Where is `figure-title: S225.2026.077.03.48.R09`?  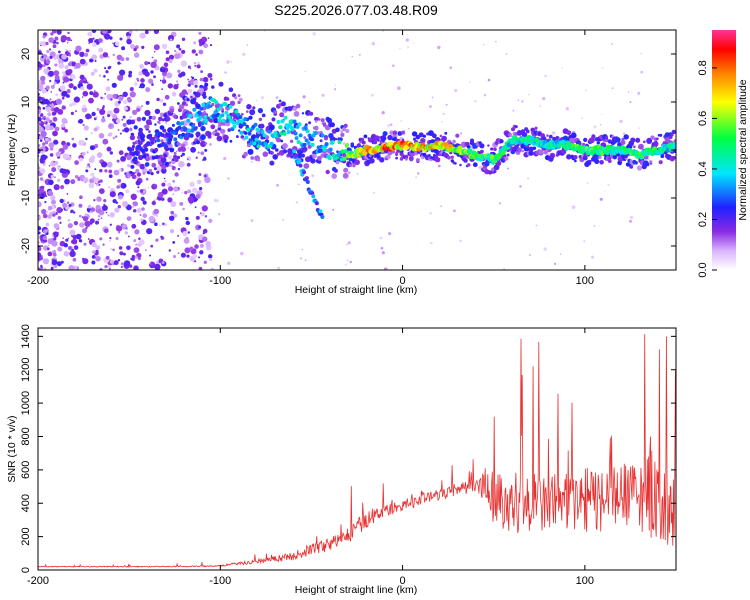
figure-title: S225.2026.077.03.48.R09 is located at coordinates (356, 10).